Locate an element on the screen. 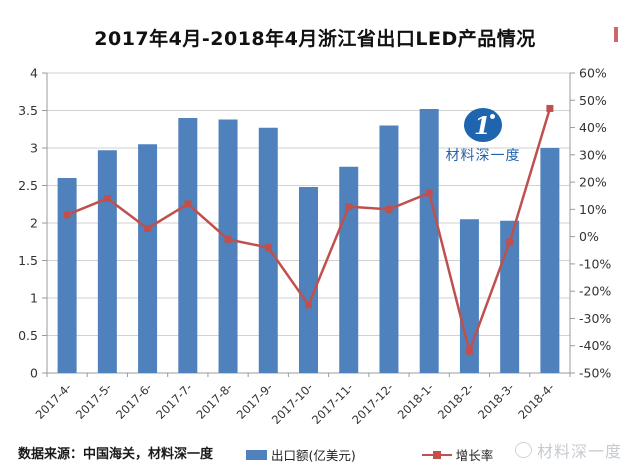  y-axis-label-left: 4 is located at coordinates (34, 73).